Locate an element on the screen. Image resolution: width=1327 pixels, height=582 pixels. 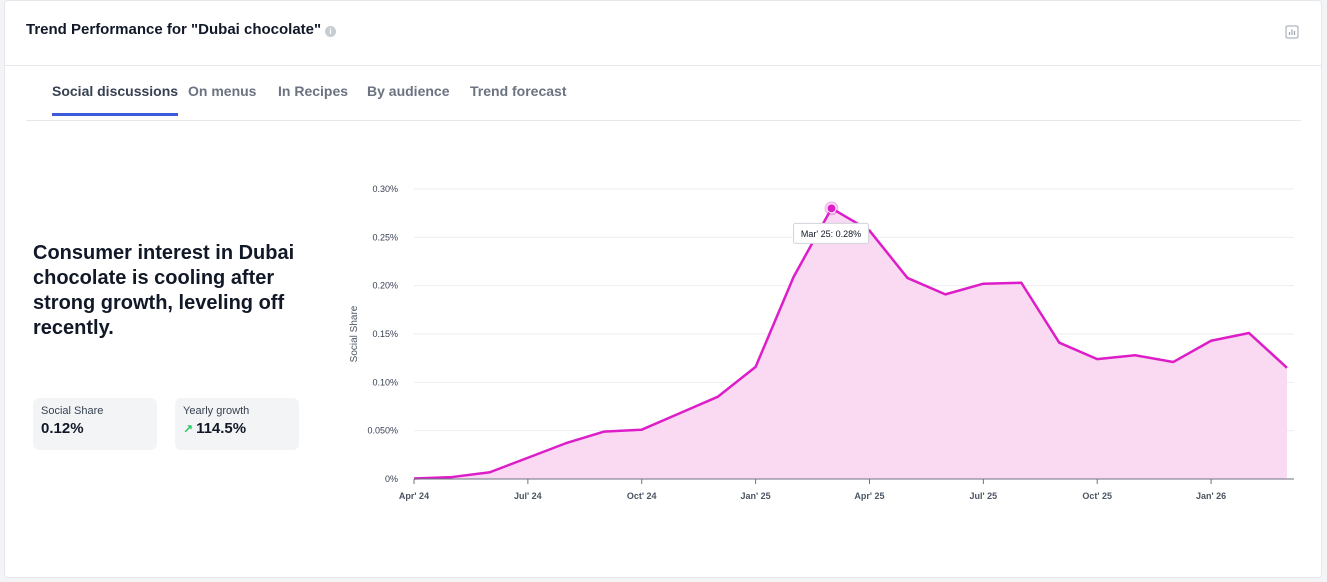
stat-label: Yearly growth is located at coordinates (216, 411).